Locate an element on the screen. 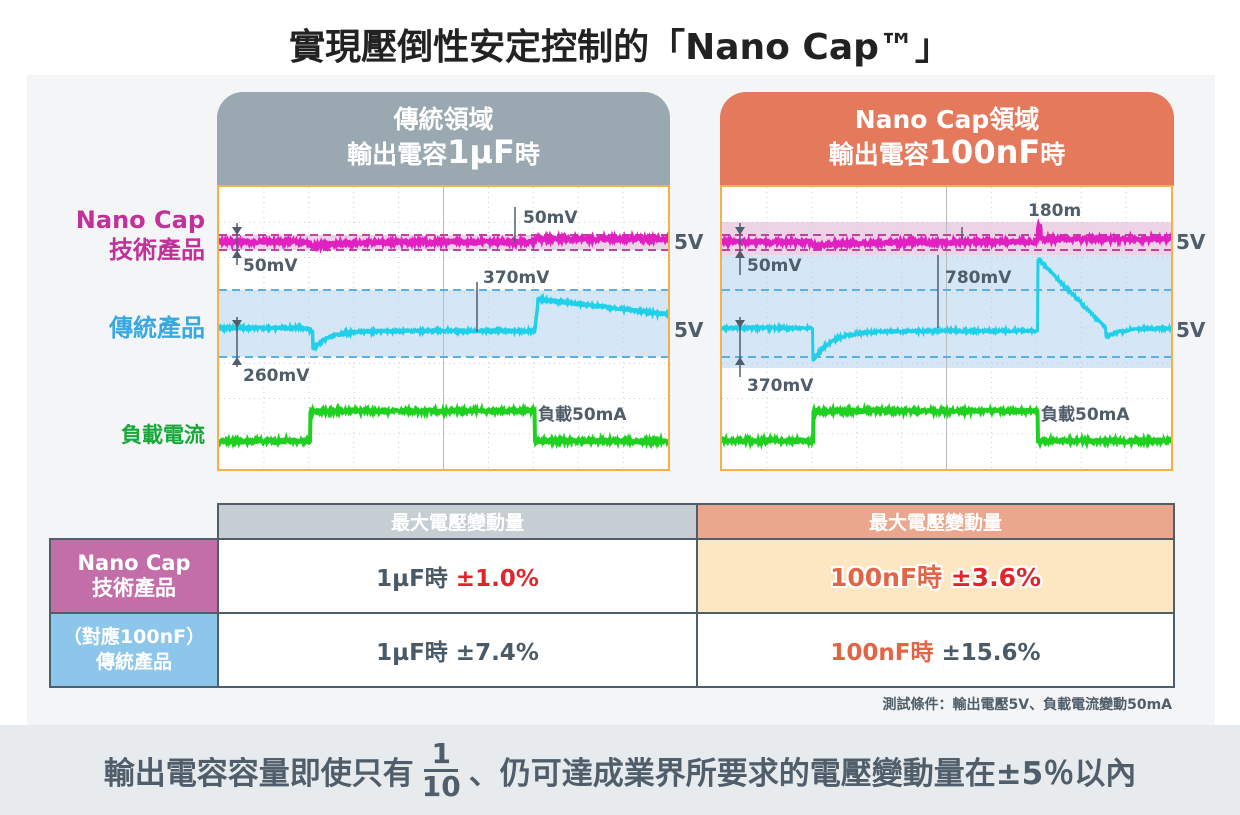 Image resolution: width=1240 pixels, height=815 pixels. bottom-summary: 輸出電容容量即使只有 1 10 、仍可達成業界所要求的電壓變動量在±5％以內 is located at coordinates (620, 770).